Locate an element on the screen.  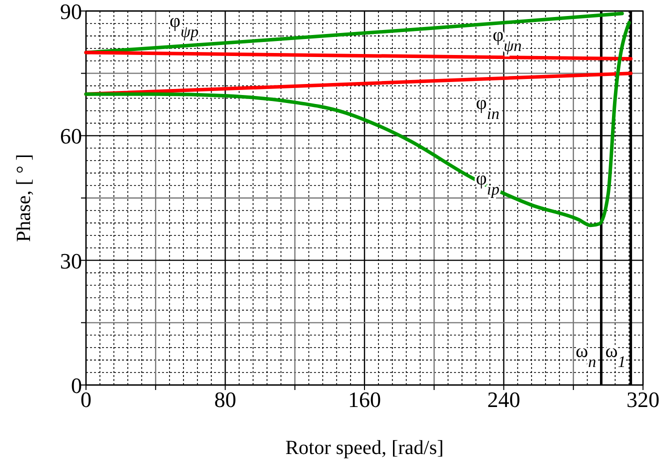
x-tick-label: 240 is located at coordinates (503, 399).